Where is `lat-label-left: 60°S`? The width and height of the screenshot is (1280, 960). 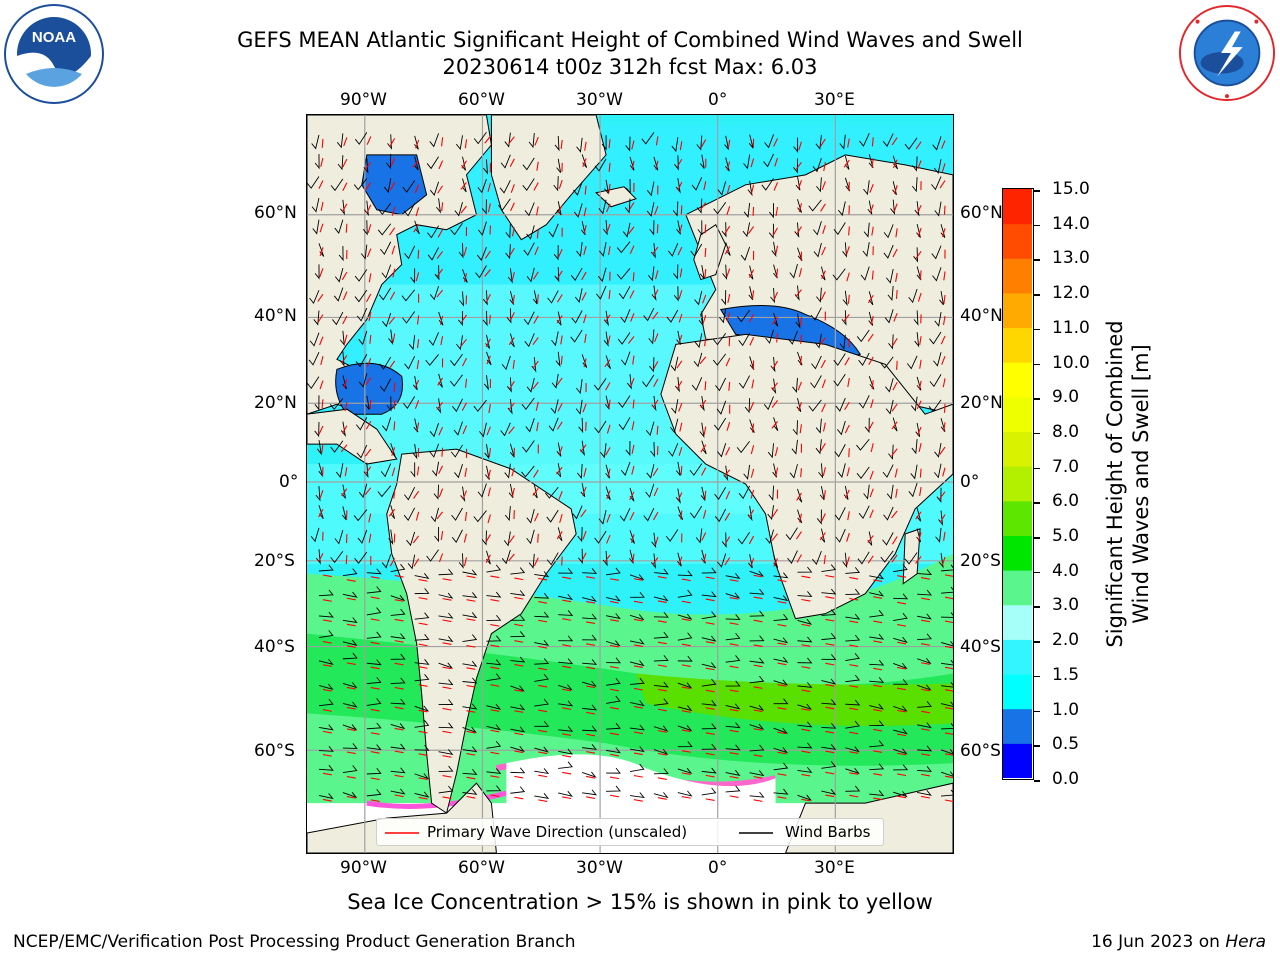
lat-label-left: 60°S is located at coordinates (274, 751).